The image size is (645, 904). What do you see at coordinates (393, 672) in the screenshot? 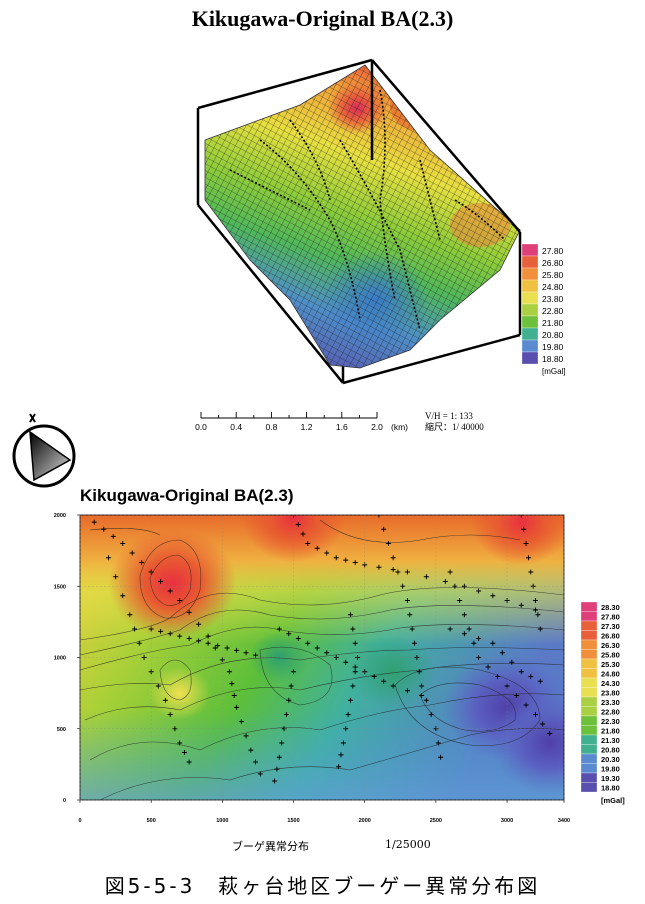
I see `anomaly-low` at bounding box center [393, 672].